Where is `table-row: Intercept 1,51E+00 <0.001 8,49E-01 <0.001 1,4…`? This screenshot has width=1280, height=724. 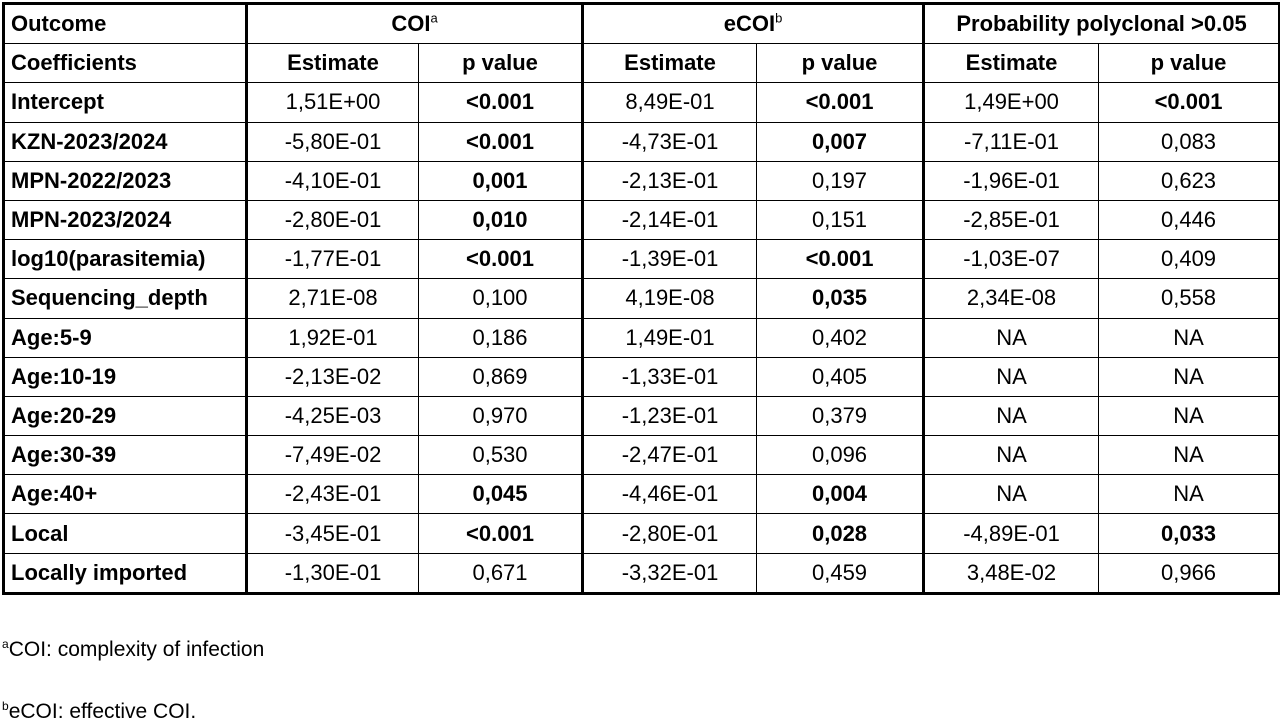 table-row: Intercept 1,51E+00 <0.001 8,49E-01 <0.001 1,4… is located at coordinates (641, 102).